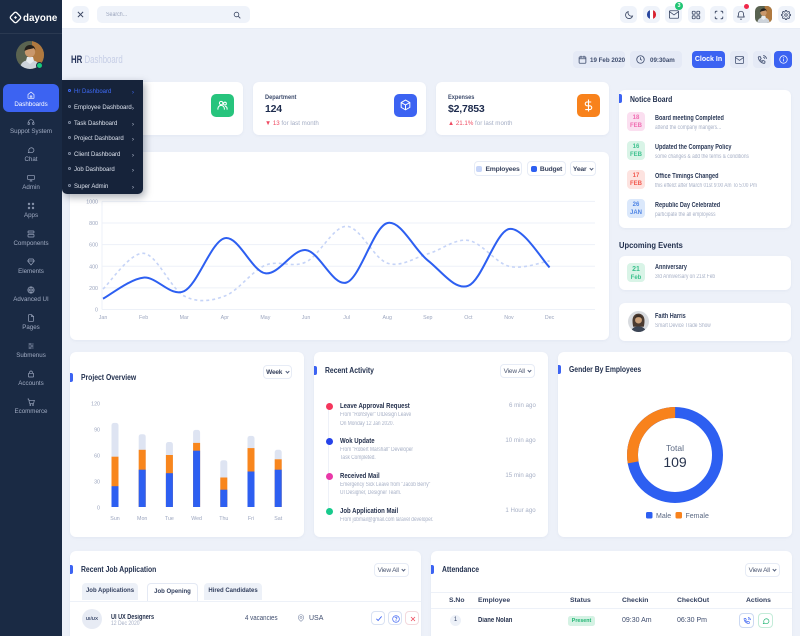 The image size is (800, 636). I want to click on svg-text: Aug, so click(386, 318).